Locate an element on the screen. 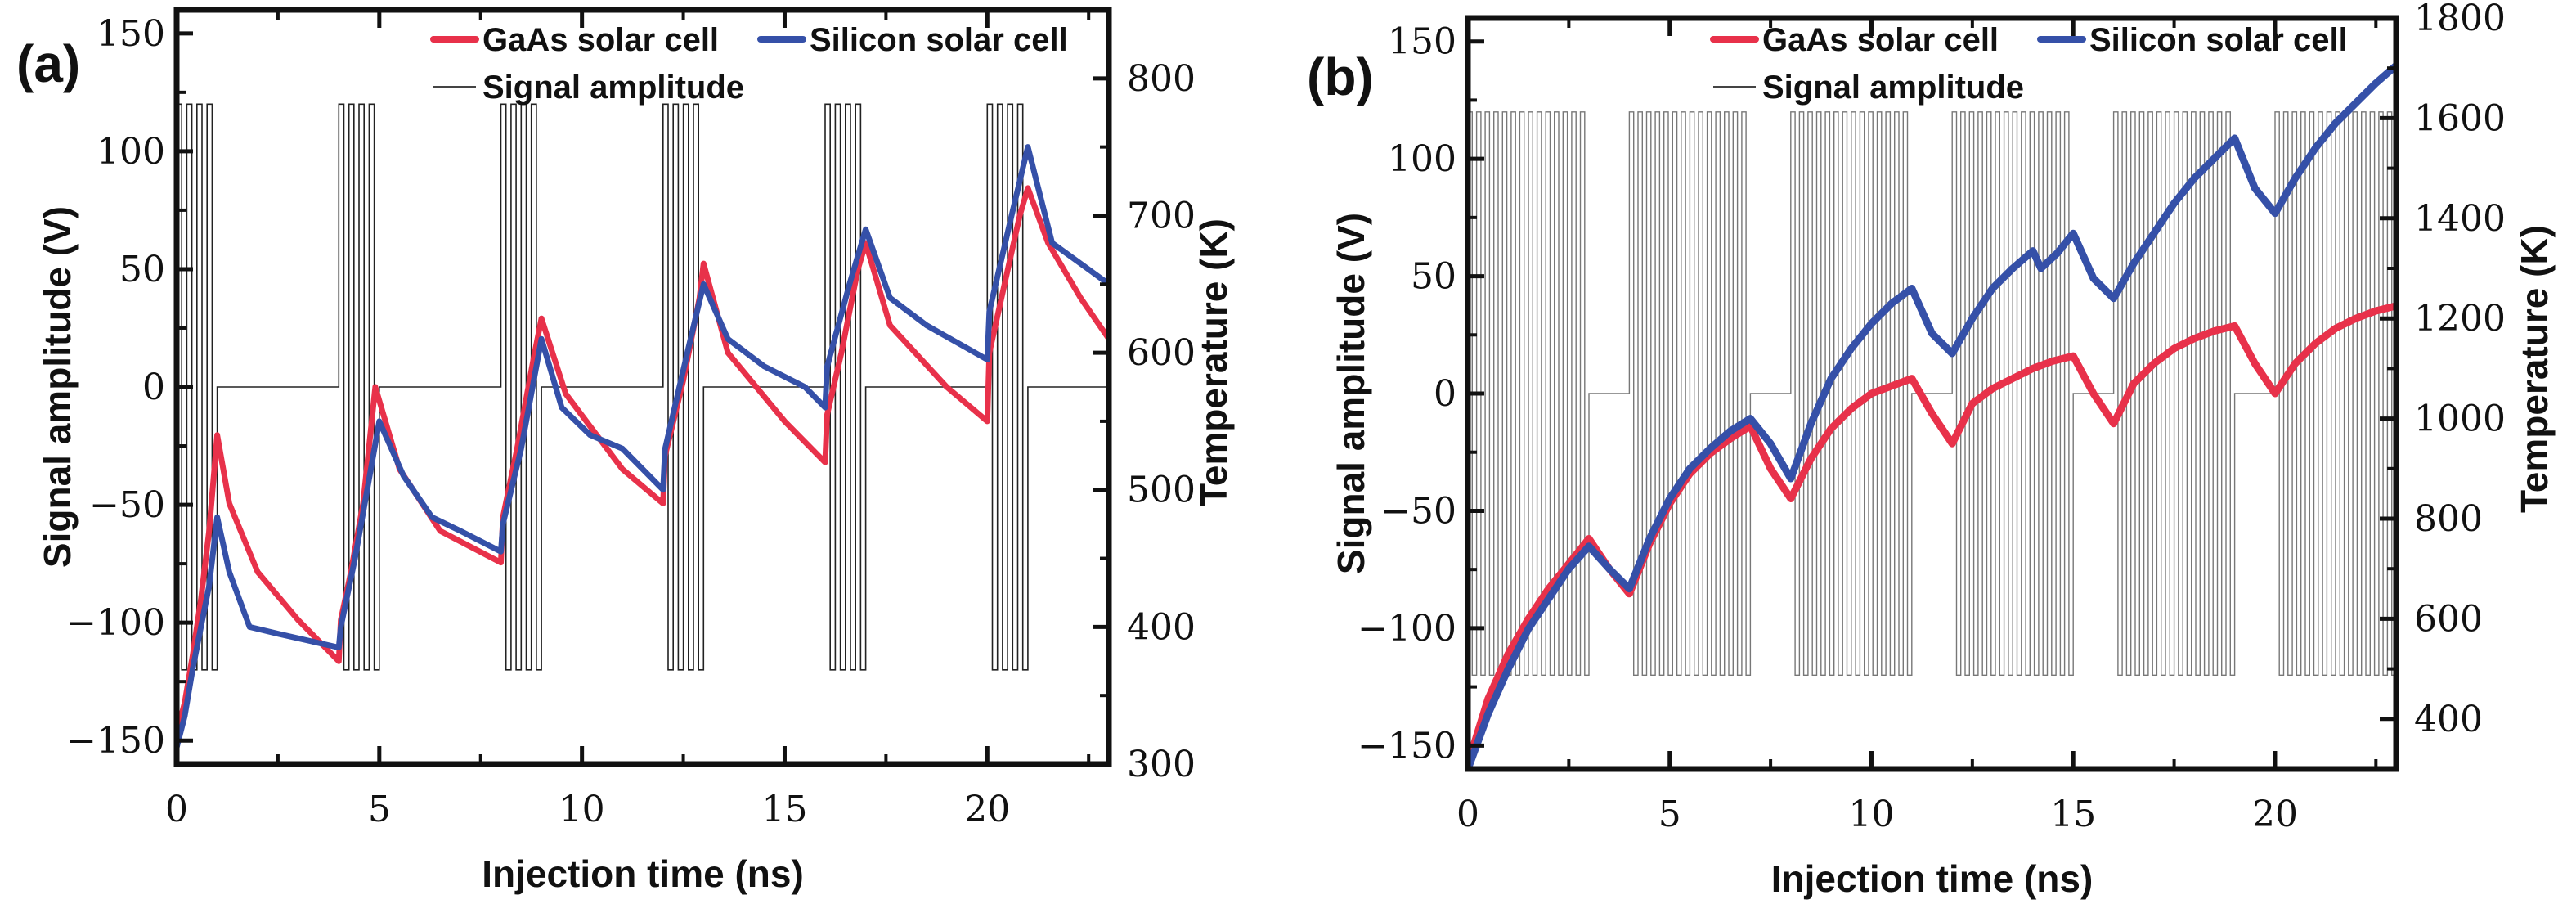  panel-label: (a) is located at coordinates (48, 63).